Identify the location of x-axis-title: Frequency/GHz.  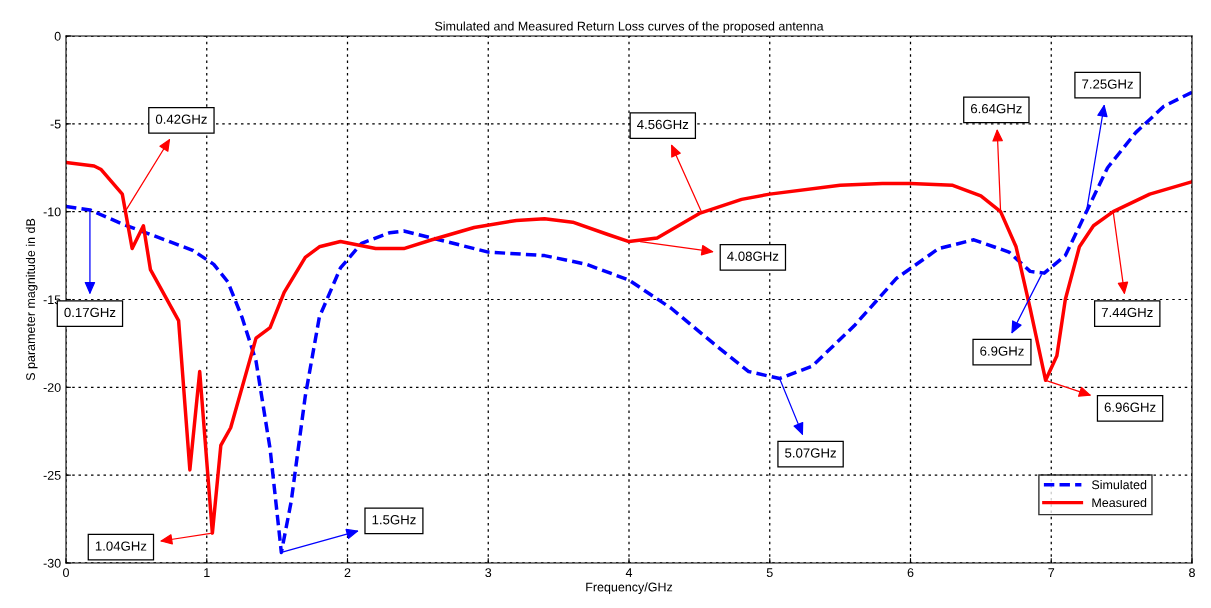
(629, 588).